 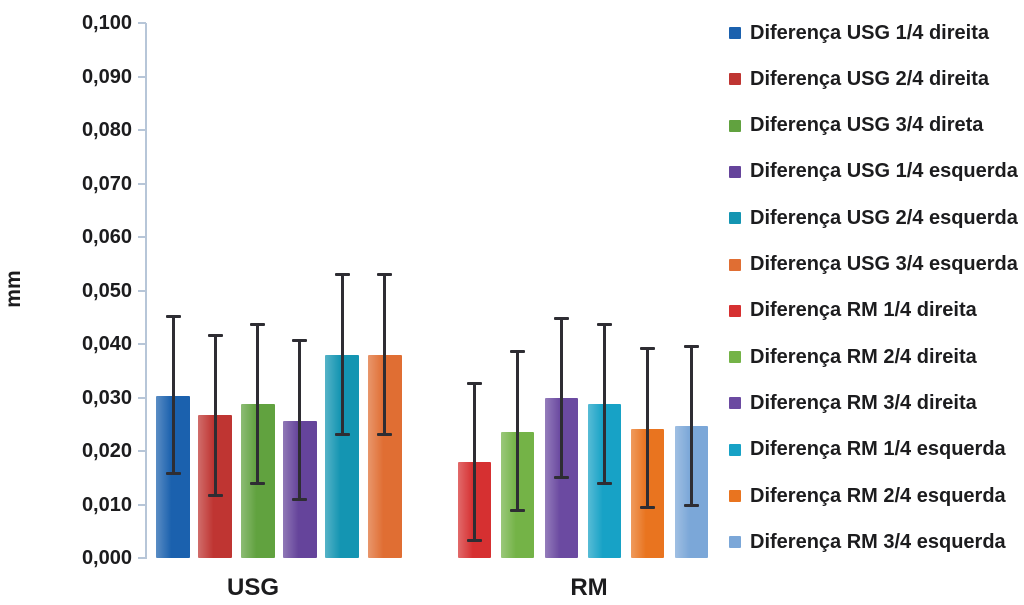 I want to click on legend-label: Diferença RM 1/4 esquerda, so click(x=878, y=449).